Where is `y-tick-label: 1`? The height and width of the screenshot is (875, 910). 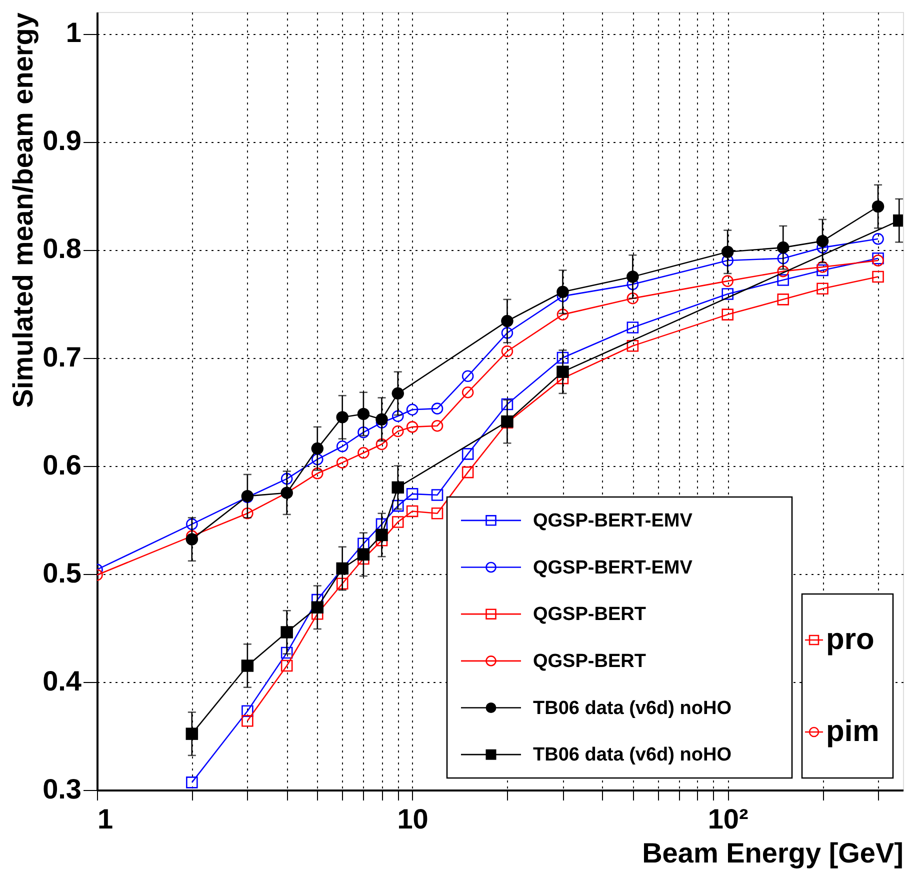 y-tick-label: 1 is located at coordinates (74, 32).